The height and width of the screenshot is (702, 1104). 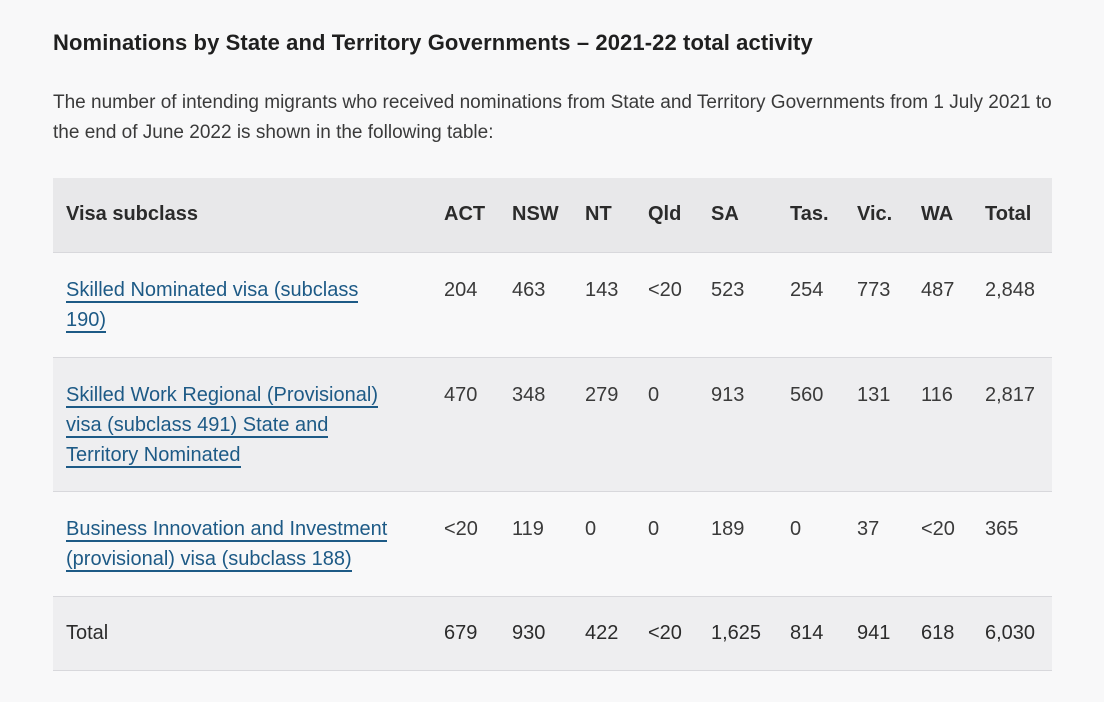 I want to click on total-nt: 422, so click(x=602, y=633).